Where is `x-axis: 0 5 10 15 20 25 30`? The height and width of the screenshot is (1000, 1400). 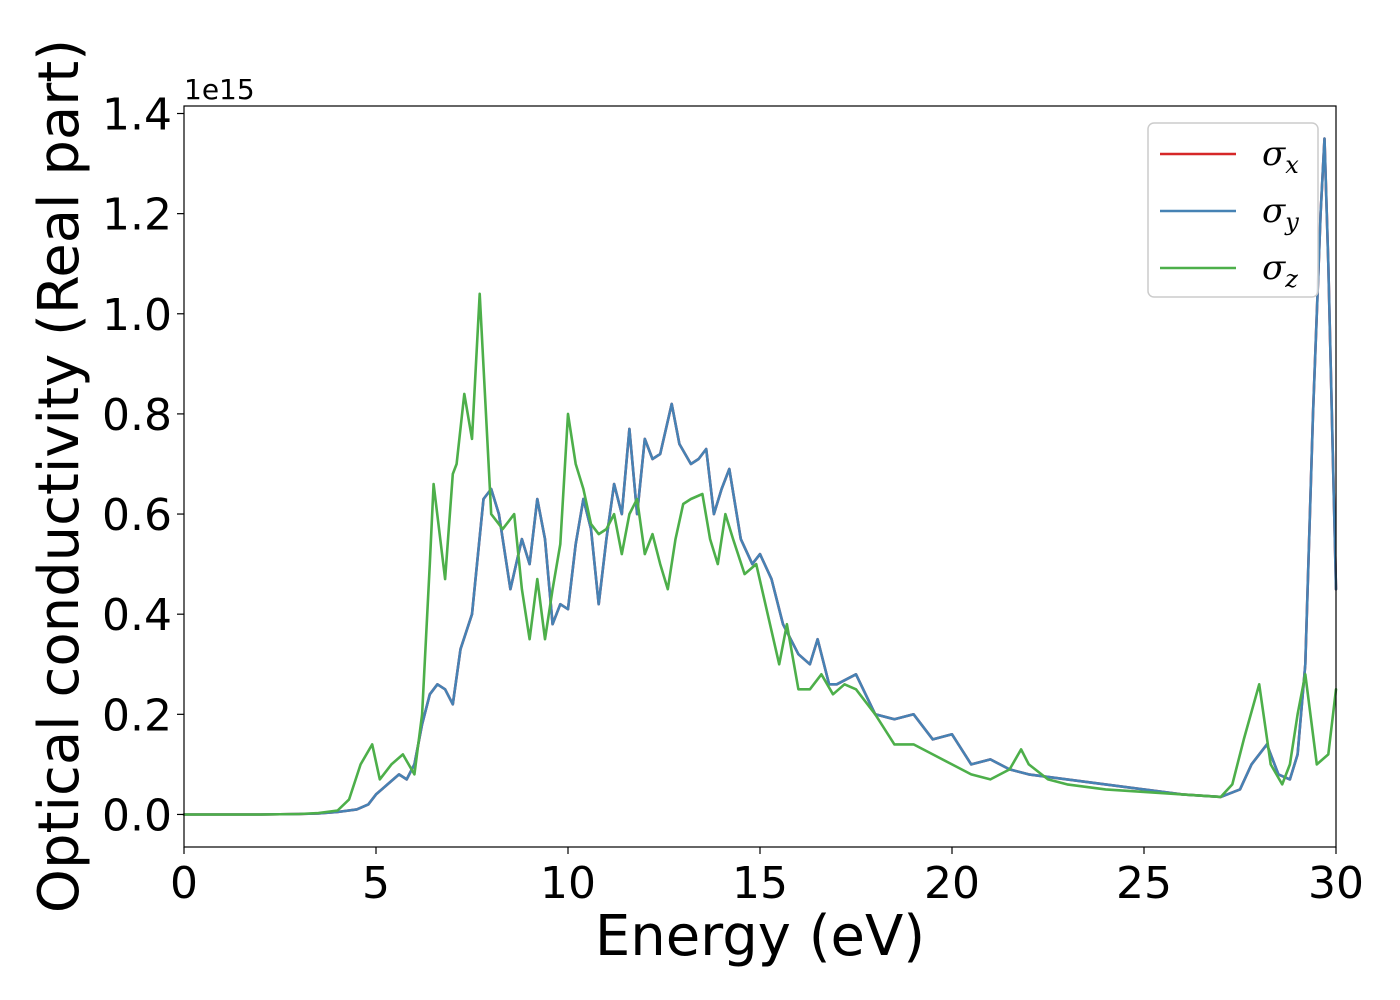 x-axis: 0 5 10 15 20 25 30 is located at coordinates (767, 878).